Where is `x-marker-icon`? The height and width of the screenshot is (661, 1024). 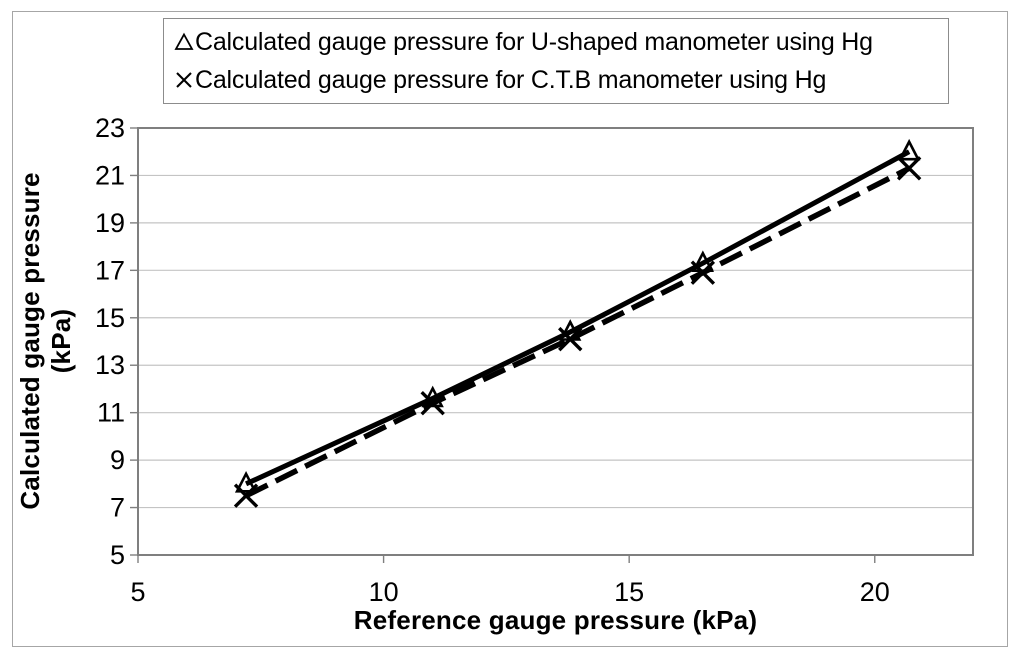 x-marker-icon is located at coordinates (184, 80).